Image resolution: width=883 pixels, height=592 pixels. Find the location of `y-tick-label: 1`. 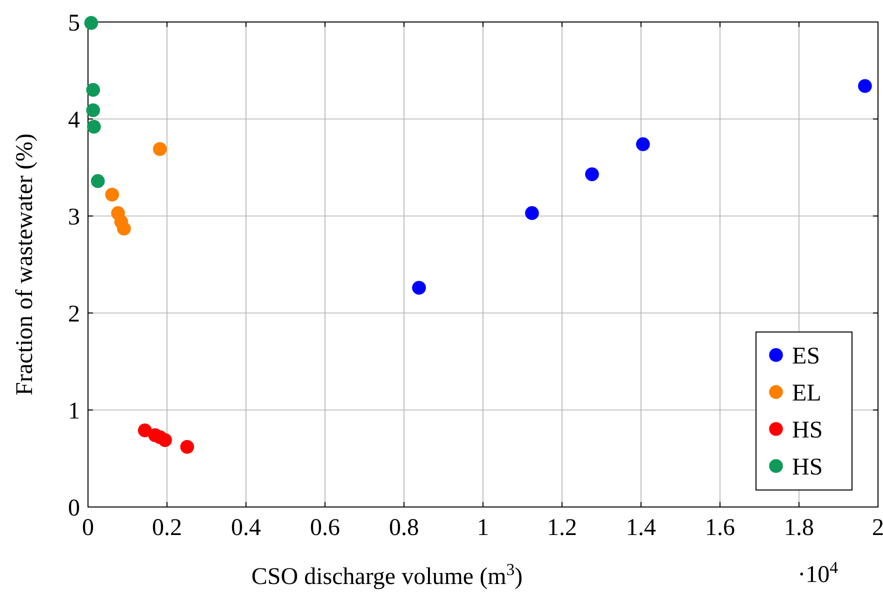

y-tick-label: 1 is located at coordinates (74, 411).